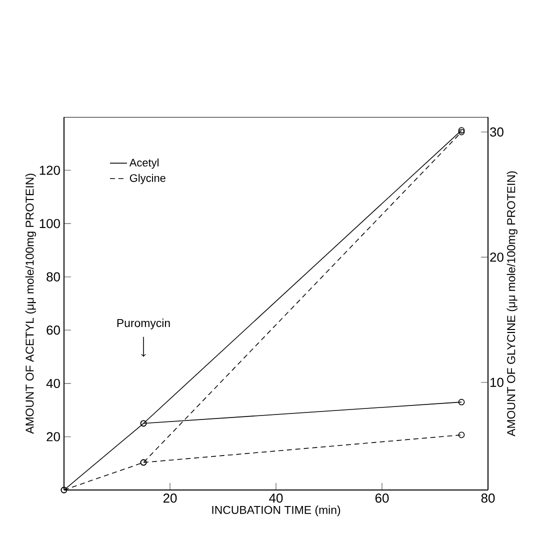 The height and width of the screenshot is (535, 535). Describe the element at coordinates (53, 330) in the screenshot. I see `y-tick-label: 60` at that location.